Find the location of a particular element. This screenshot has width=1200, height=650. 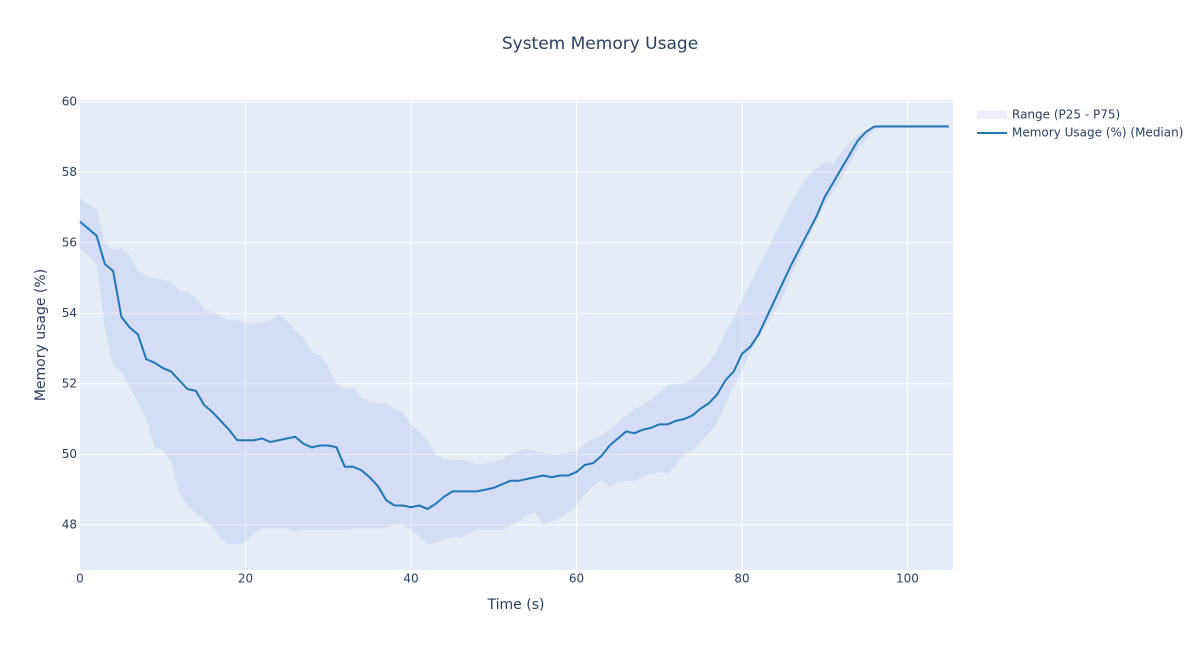

x-tick-label: 60 is located at coordinates (576, 579).